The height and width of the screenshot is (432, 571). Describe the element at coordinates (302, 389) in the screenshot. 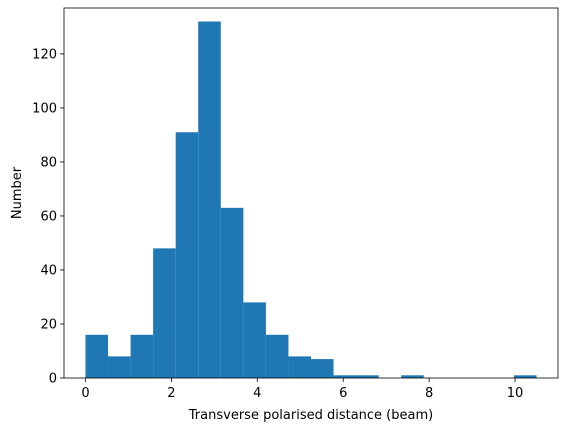

I see `x-axis-ticks: 0 2 4 6 8 10` at that location.